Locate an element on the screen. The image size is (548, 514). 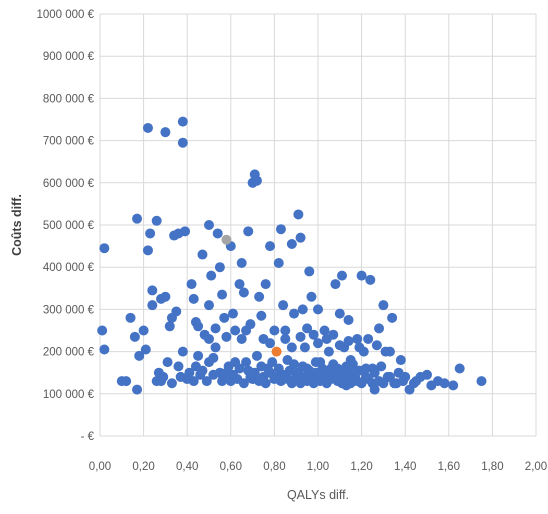
x-tick-label: 1,80 is located at coordinates (492, 467).